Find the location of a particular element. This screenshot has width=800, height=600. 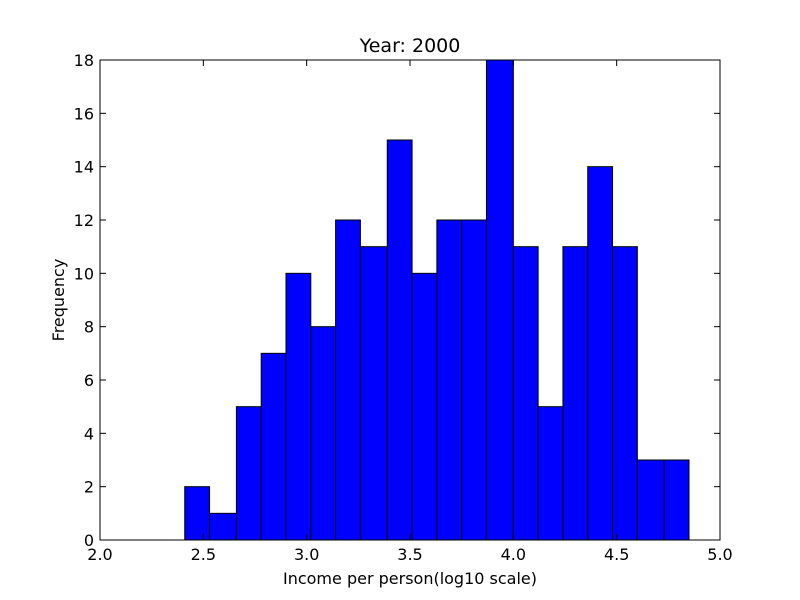

x-tick-label: 5.0 is located at coordinates (719, 554).